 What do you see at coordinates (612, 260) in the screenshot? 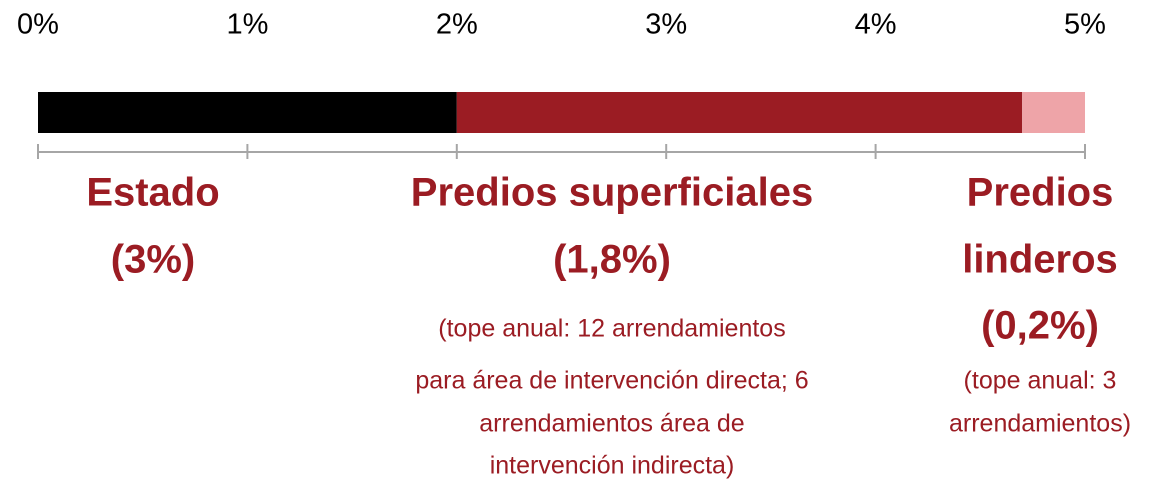
I see `annotation-heading: (1,8%)` at bounding box center [612, 260].